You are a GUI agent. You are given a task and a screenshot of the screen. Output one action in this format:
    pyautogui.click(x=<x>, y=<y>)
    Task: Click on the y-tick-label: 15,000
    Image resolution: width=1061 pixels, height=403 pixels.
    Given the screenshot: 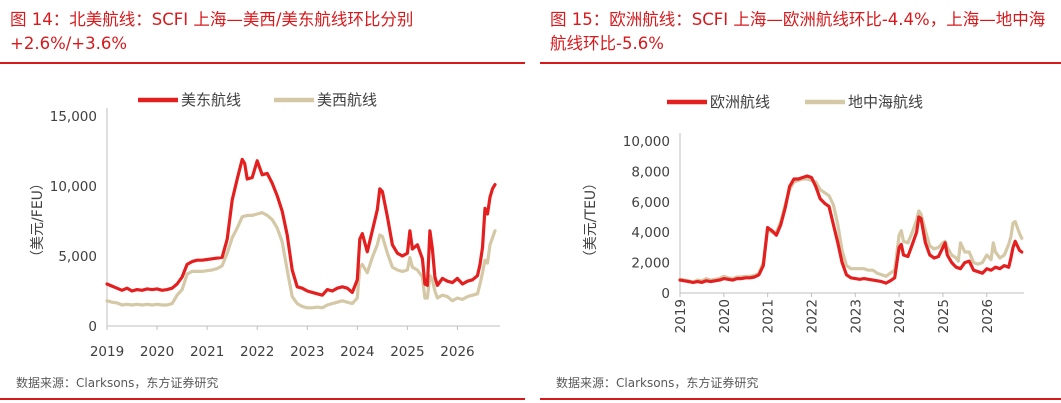 What is the action you would take?
    pyautogui.click(x=73, y=117)
    